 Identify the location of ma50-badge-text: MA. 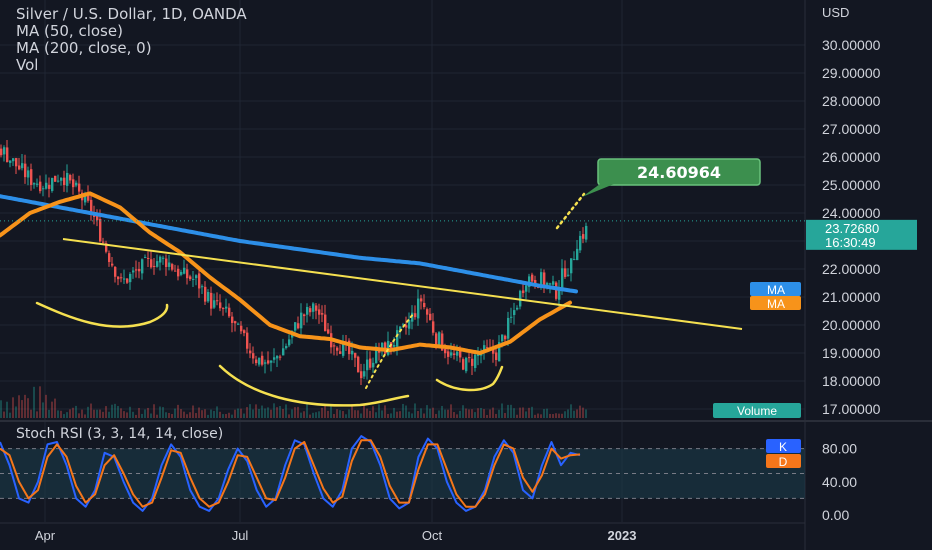
(776, 304).